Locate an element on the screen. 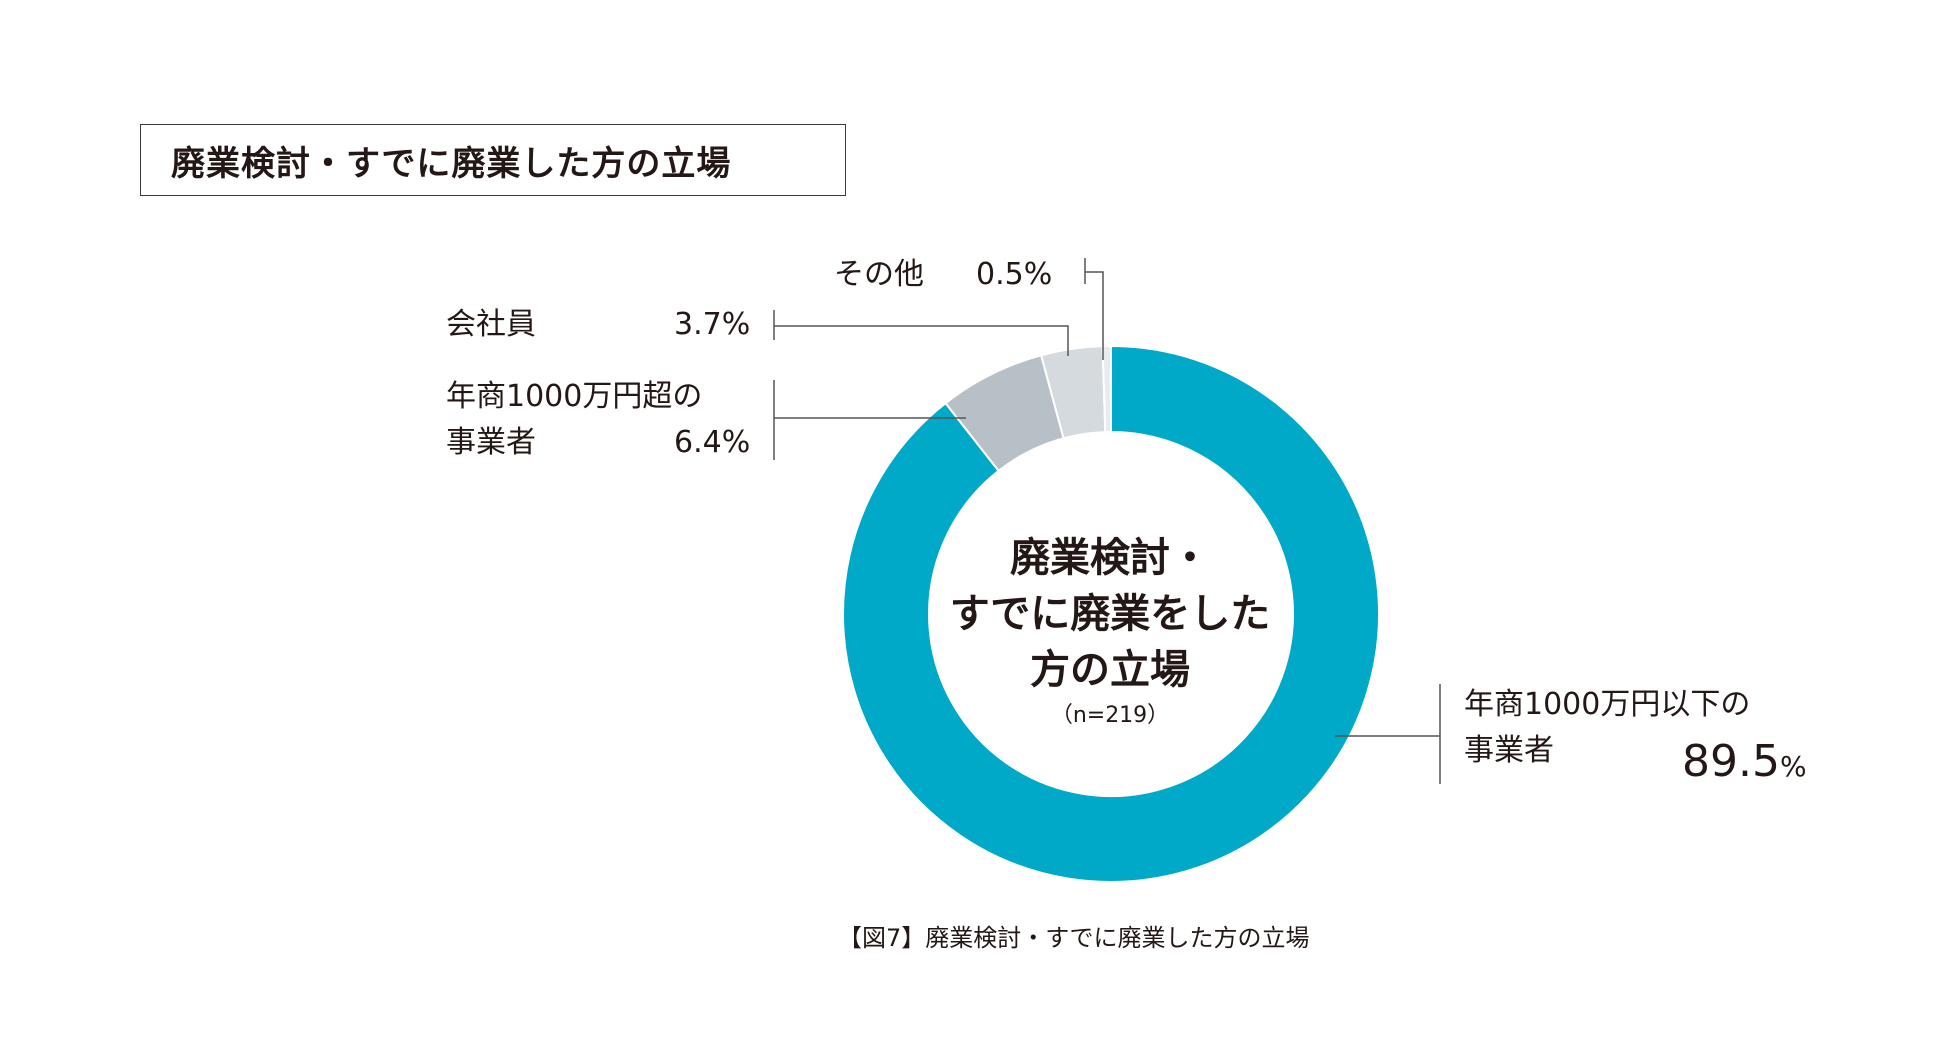  label-other: その他 is located at coordinates (879, 274).